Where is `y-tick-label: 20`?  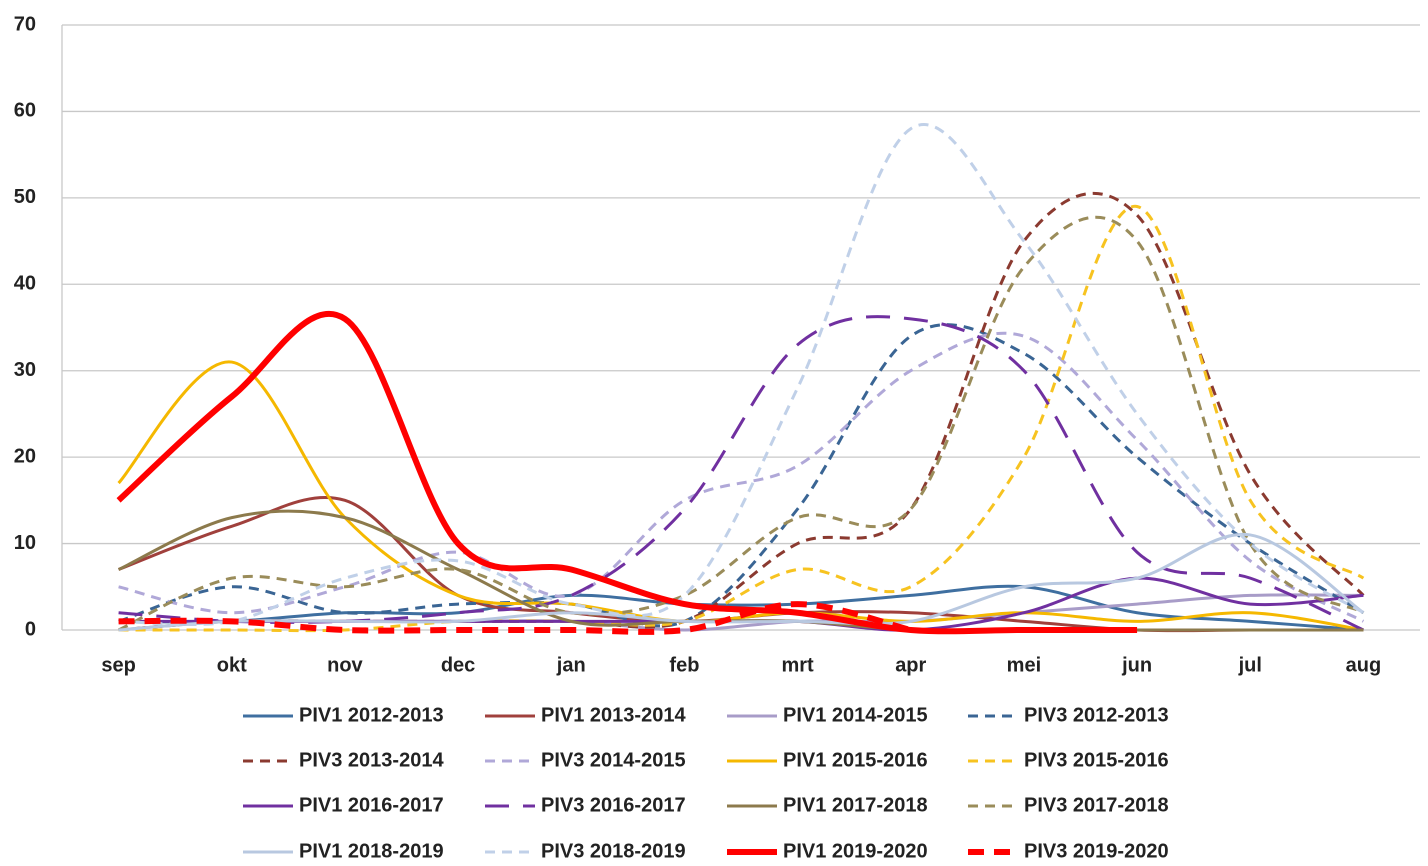 y-tick-label: 20 is located at coordinates (25, 456).